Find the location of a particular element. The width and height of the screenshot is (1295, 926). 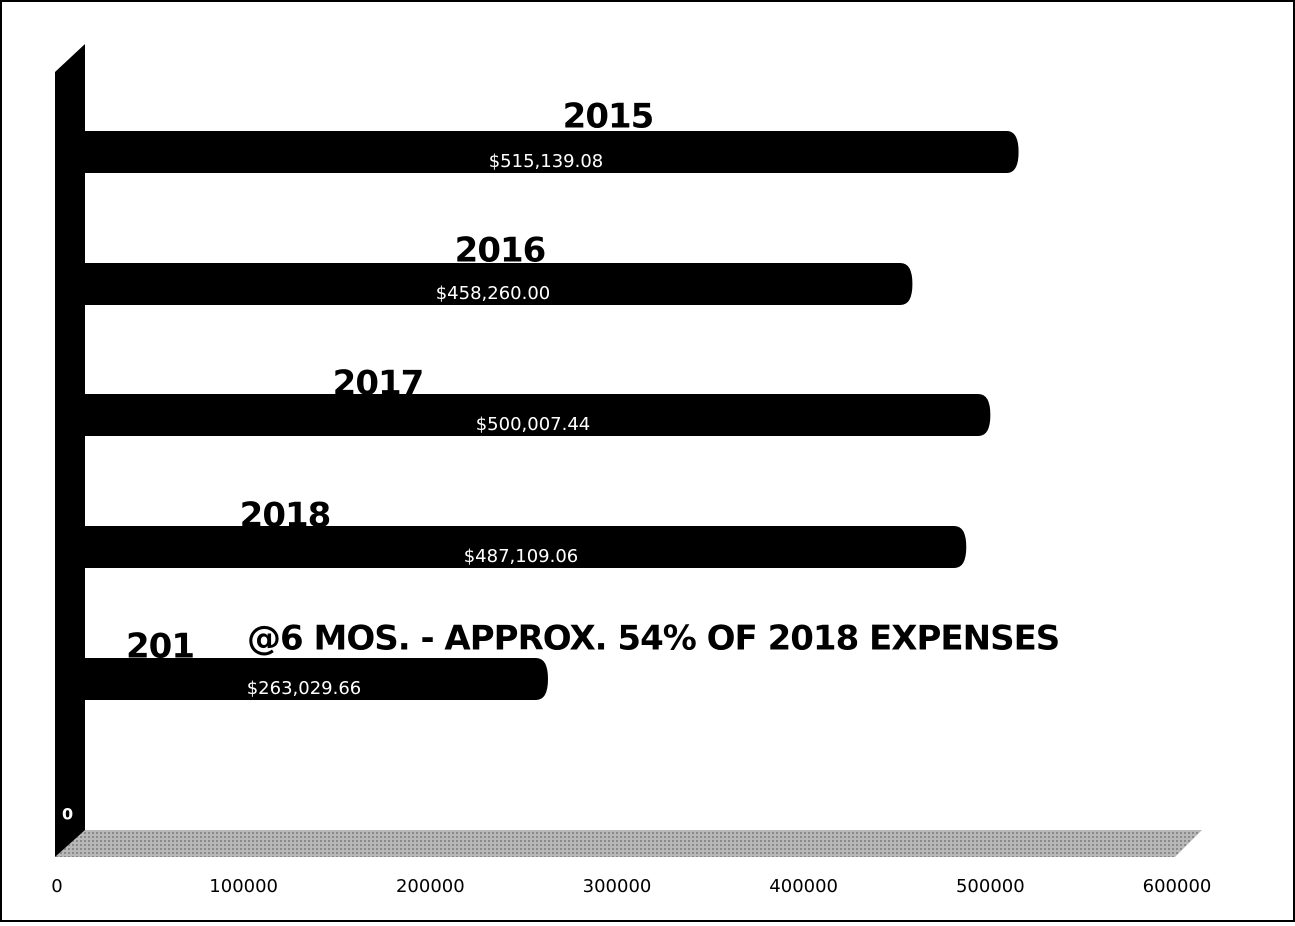

value-label: $500,007.44 is located at coordinates (533, 424).